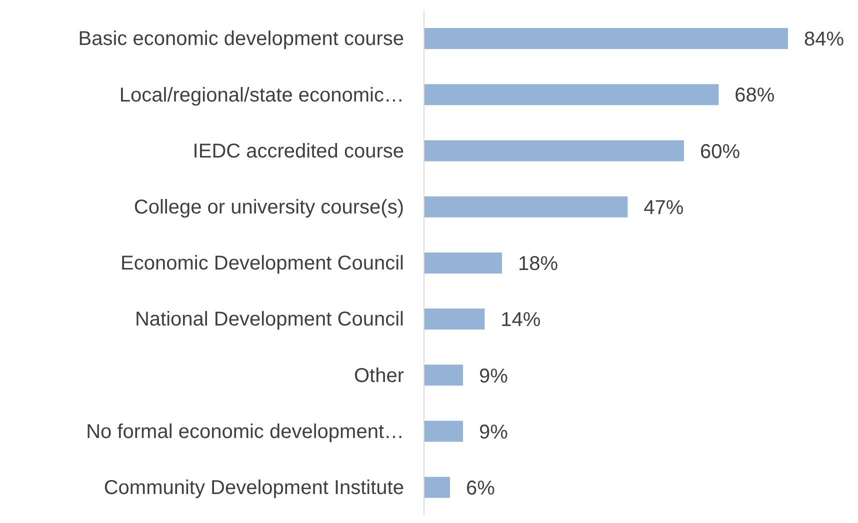 The width and height of the screenshot is (858, 523). What do you see at coordinates (664, 207) in the screenshot?
I see `data-label: 47%` at bounding box center [664, 207].